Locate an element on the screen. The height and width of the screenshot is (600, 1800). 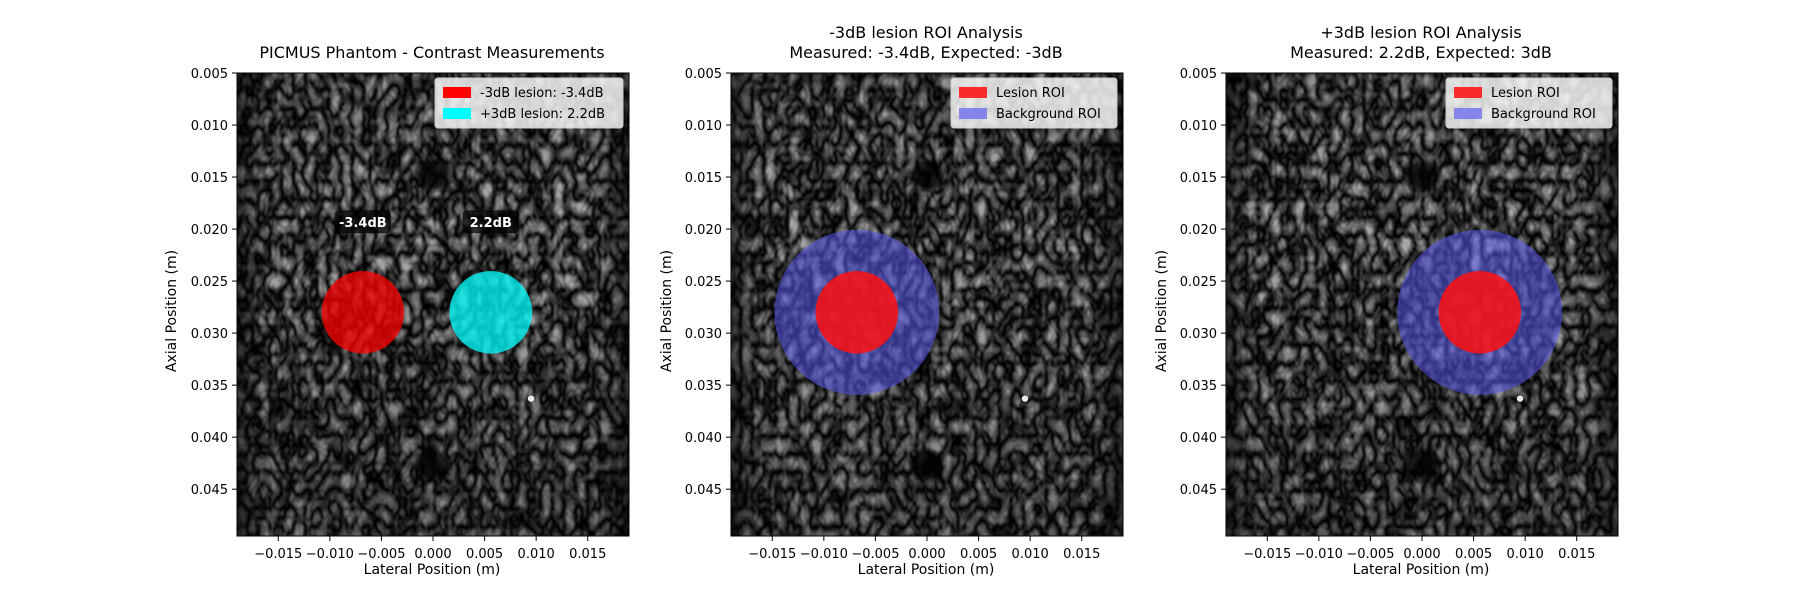
lesion-value-label: -3.4dB is located at coordinates (363, 223).